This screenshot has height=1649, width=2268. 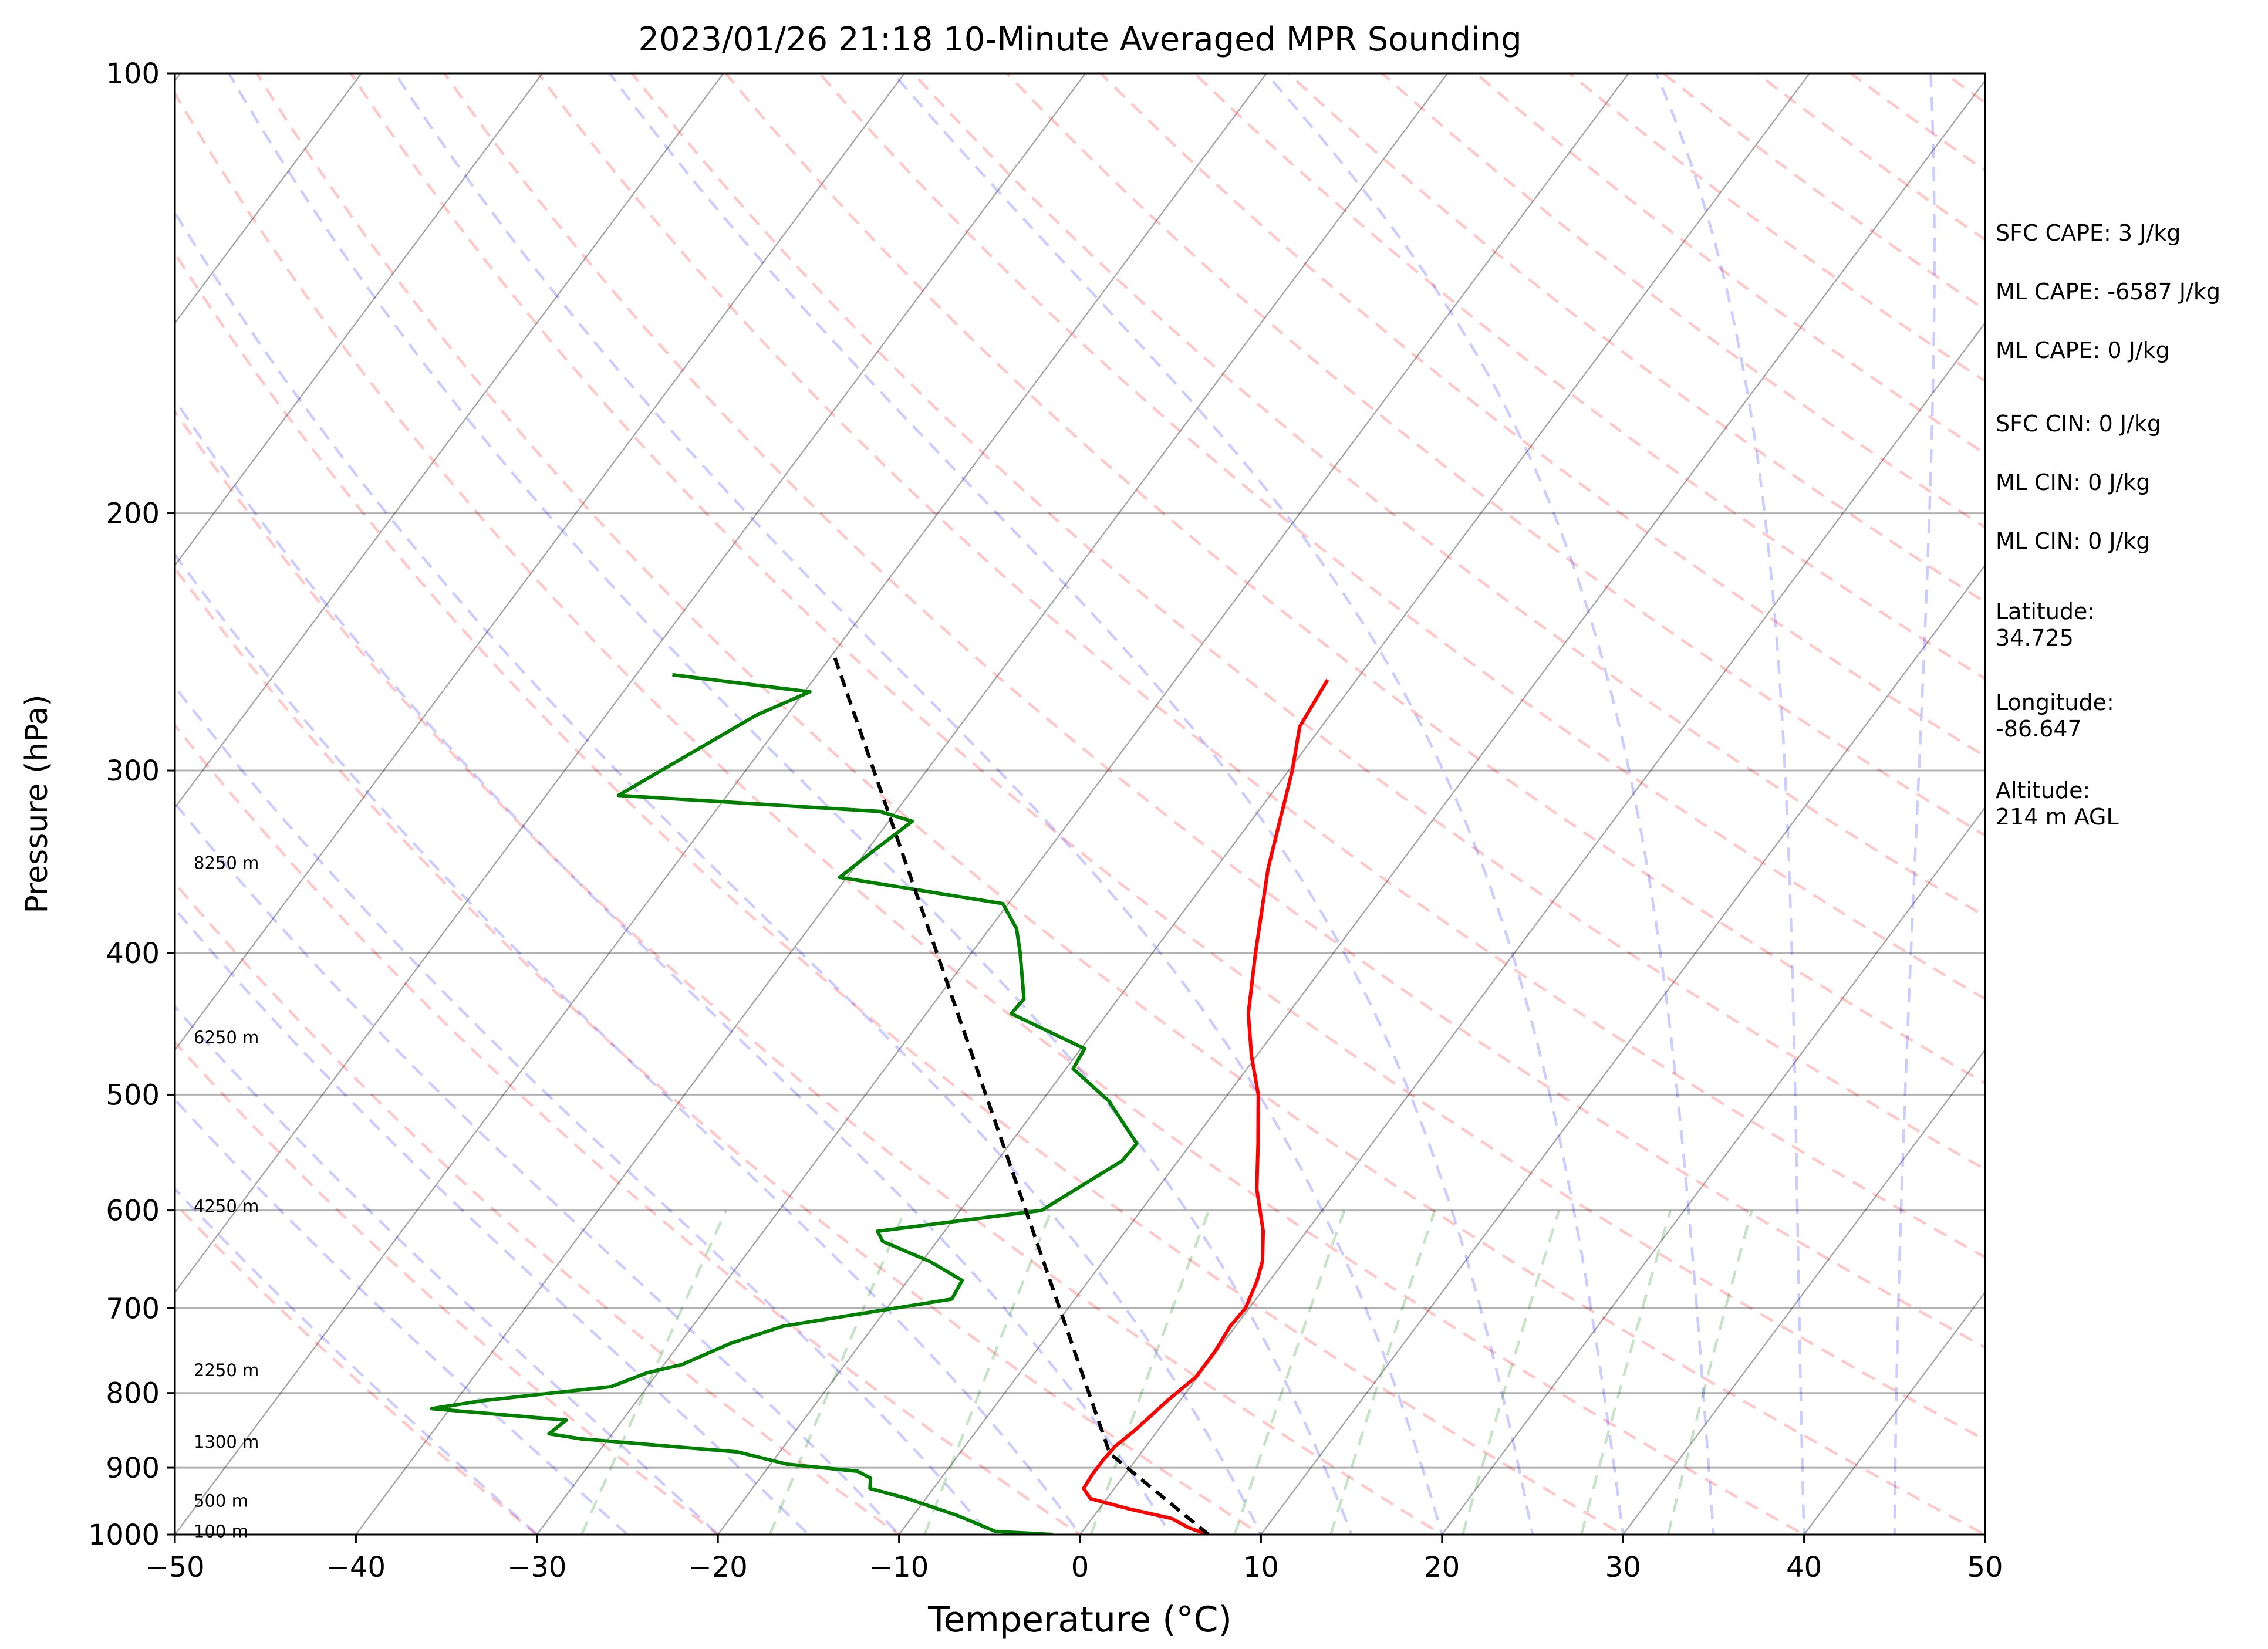 I want to click on y-tick-label: 100, so click(x=133, y=74).